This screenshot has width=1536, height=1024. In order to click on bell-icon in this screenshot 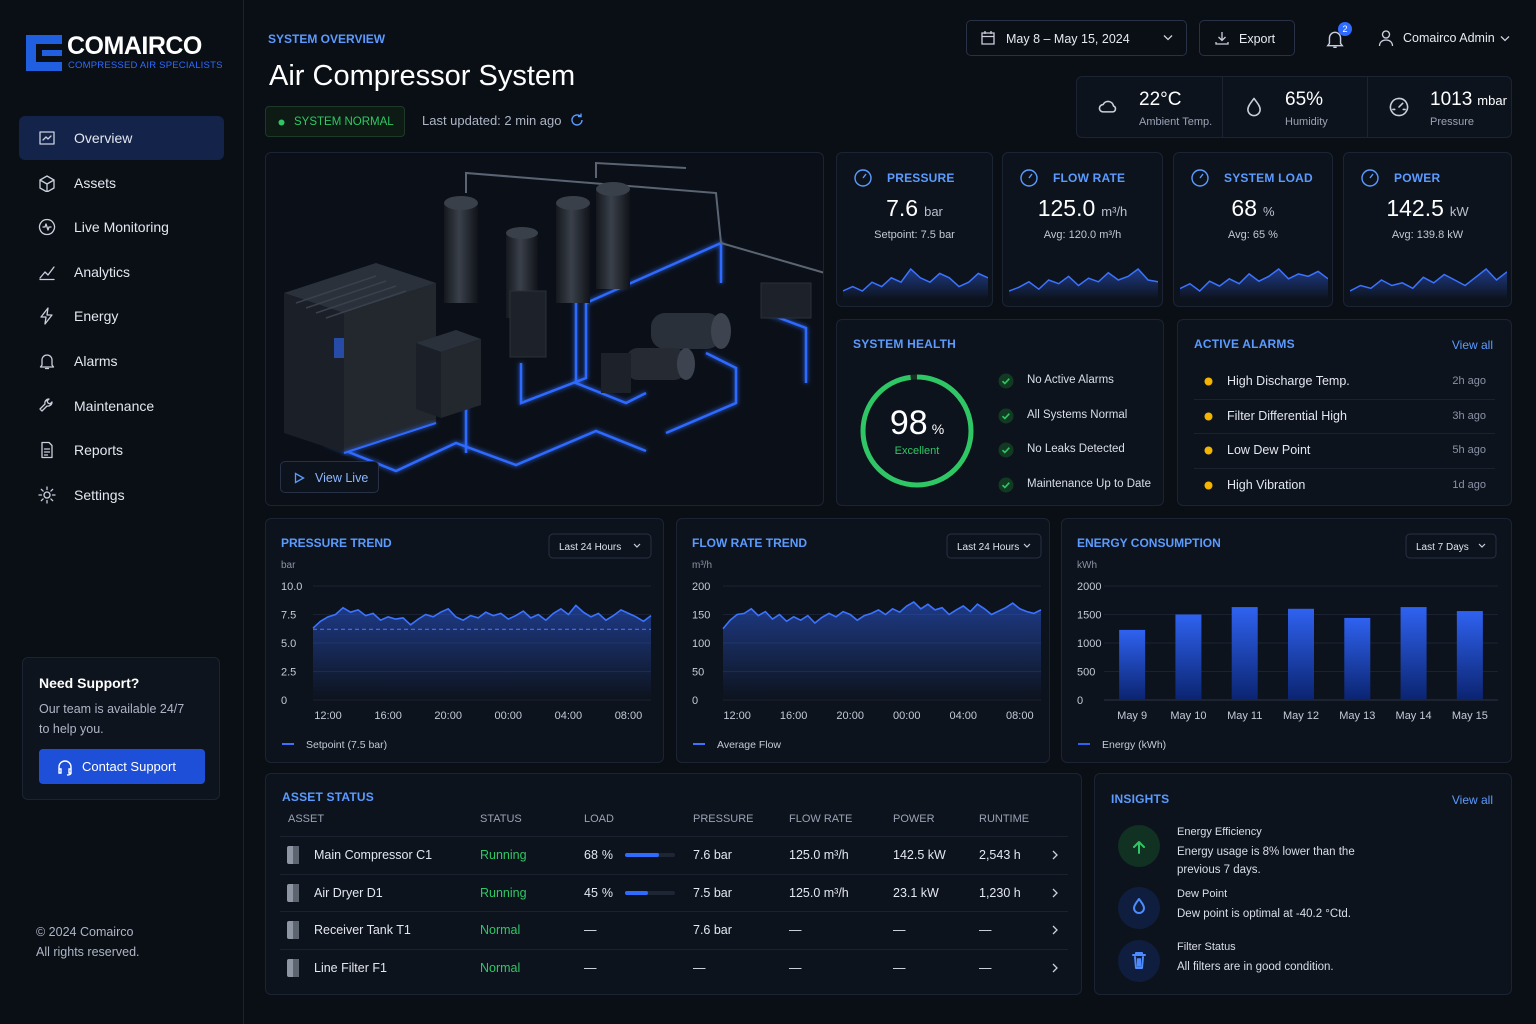, I will do `click(1335, 39)`.